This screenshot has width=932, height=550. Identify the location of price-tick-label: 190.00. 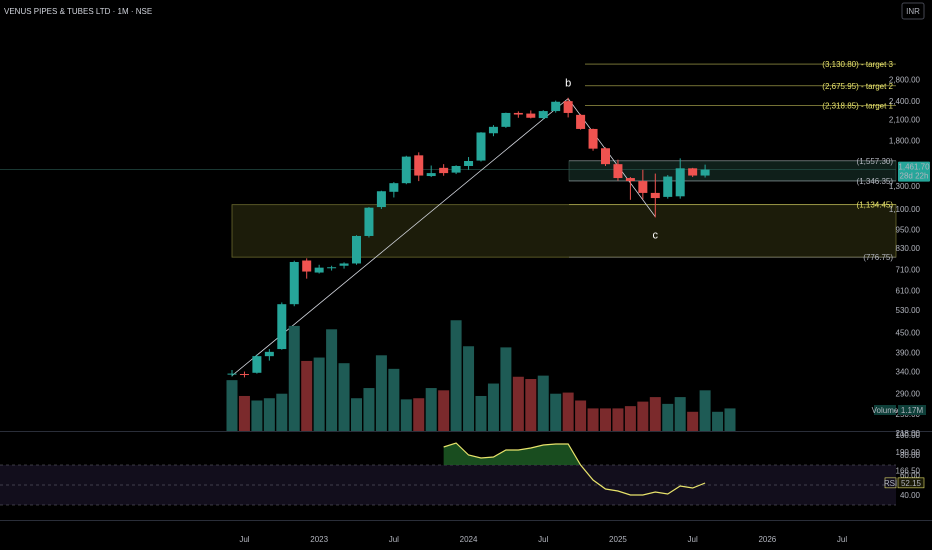
(908, 452).